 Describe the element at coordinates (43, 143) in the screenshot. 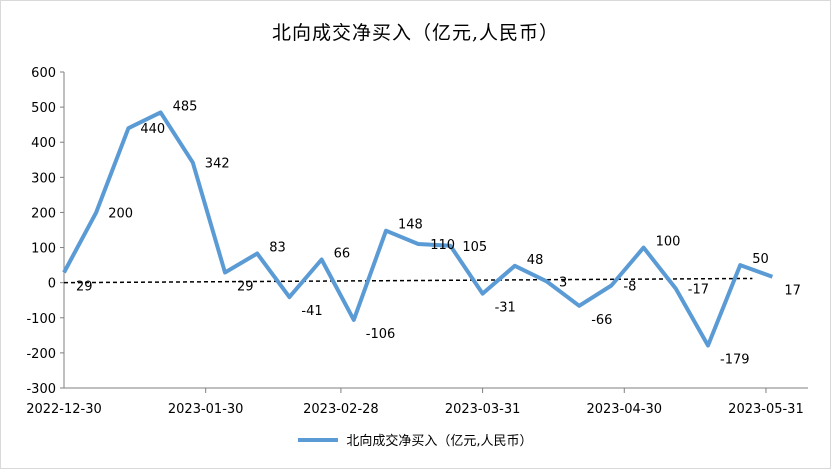

I see `y-tick-label: 400` at that location.